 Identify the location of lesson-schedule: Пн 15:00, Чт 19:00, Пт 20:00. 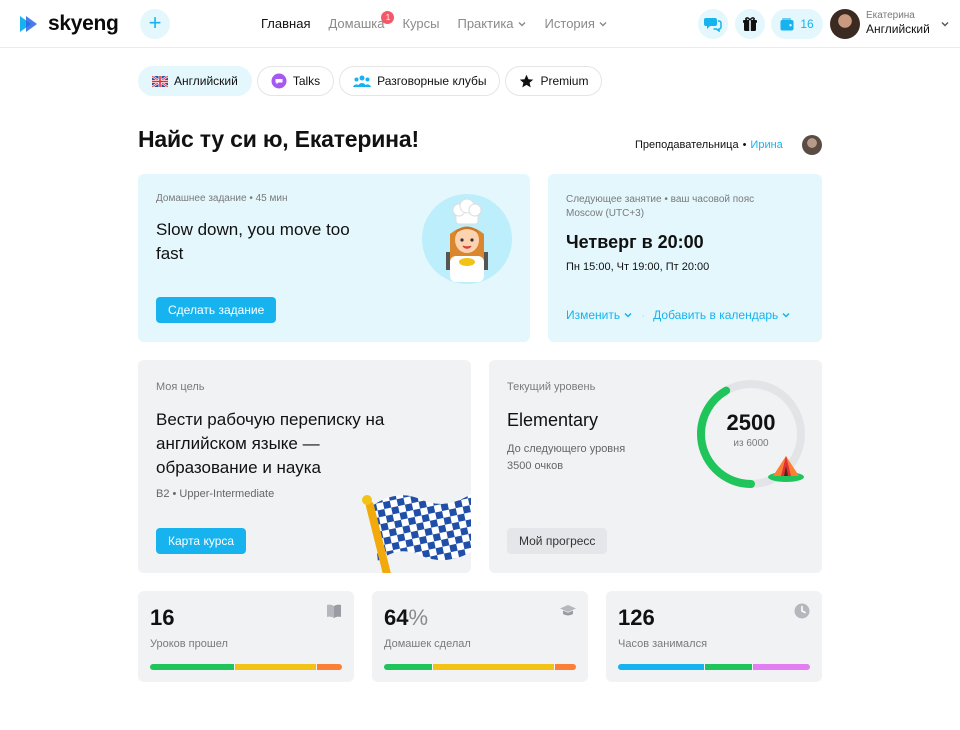
(638, 267).